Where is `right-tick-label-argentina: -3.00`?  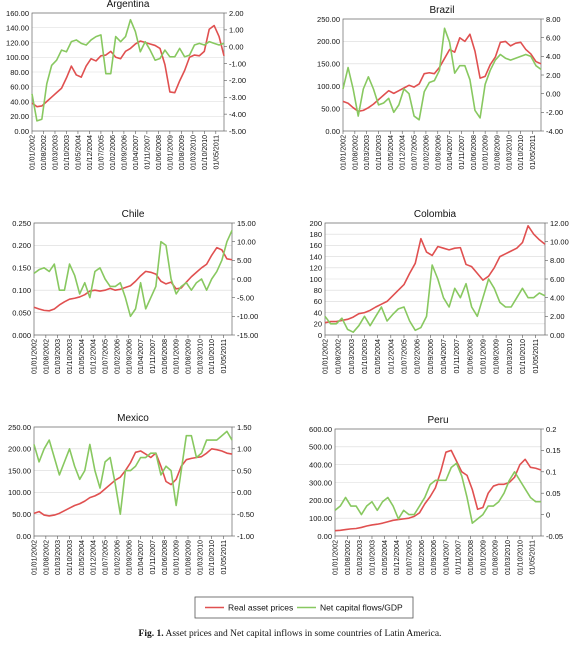 right-tick-label-argentina: -3.00 is located at coordinates (237, 97).